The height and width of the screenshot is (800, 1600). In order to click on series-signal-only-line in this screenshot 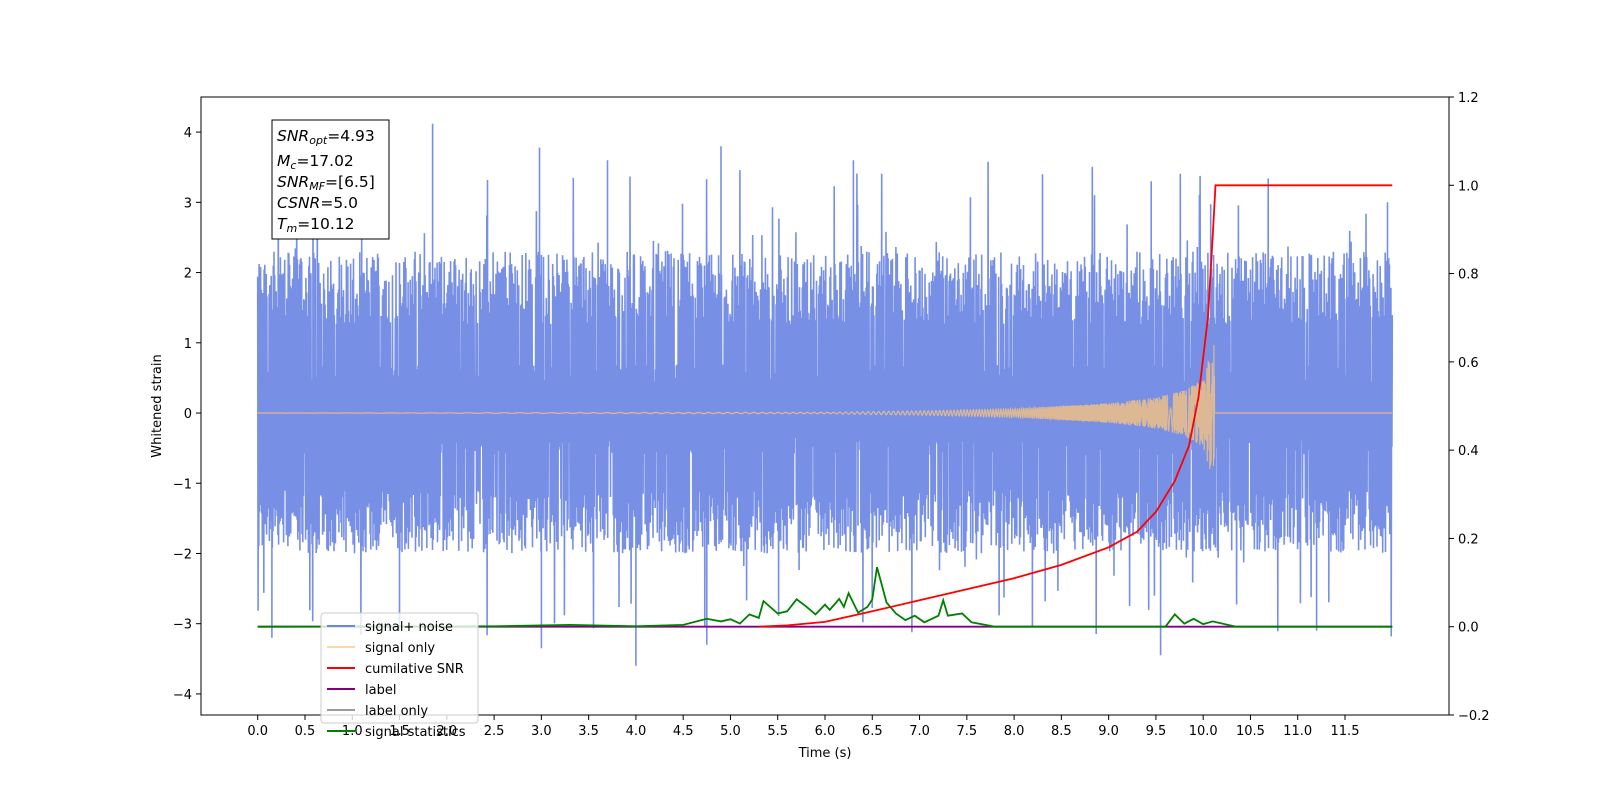, I will do `click(825, 407)`.